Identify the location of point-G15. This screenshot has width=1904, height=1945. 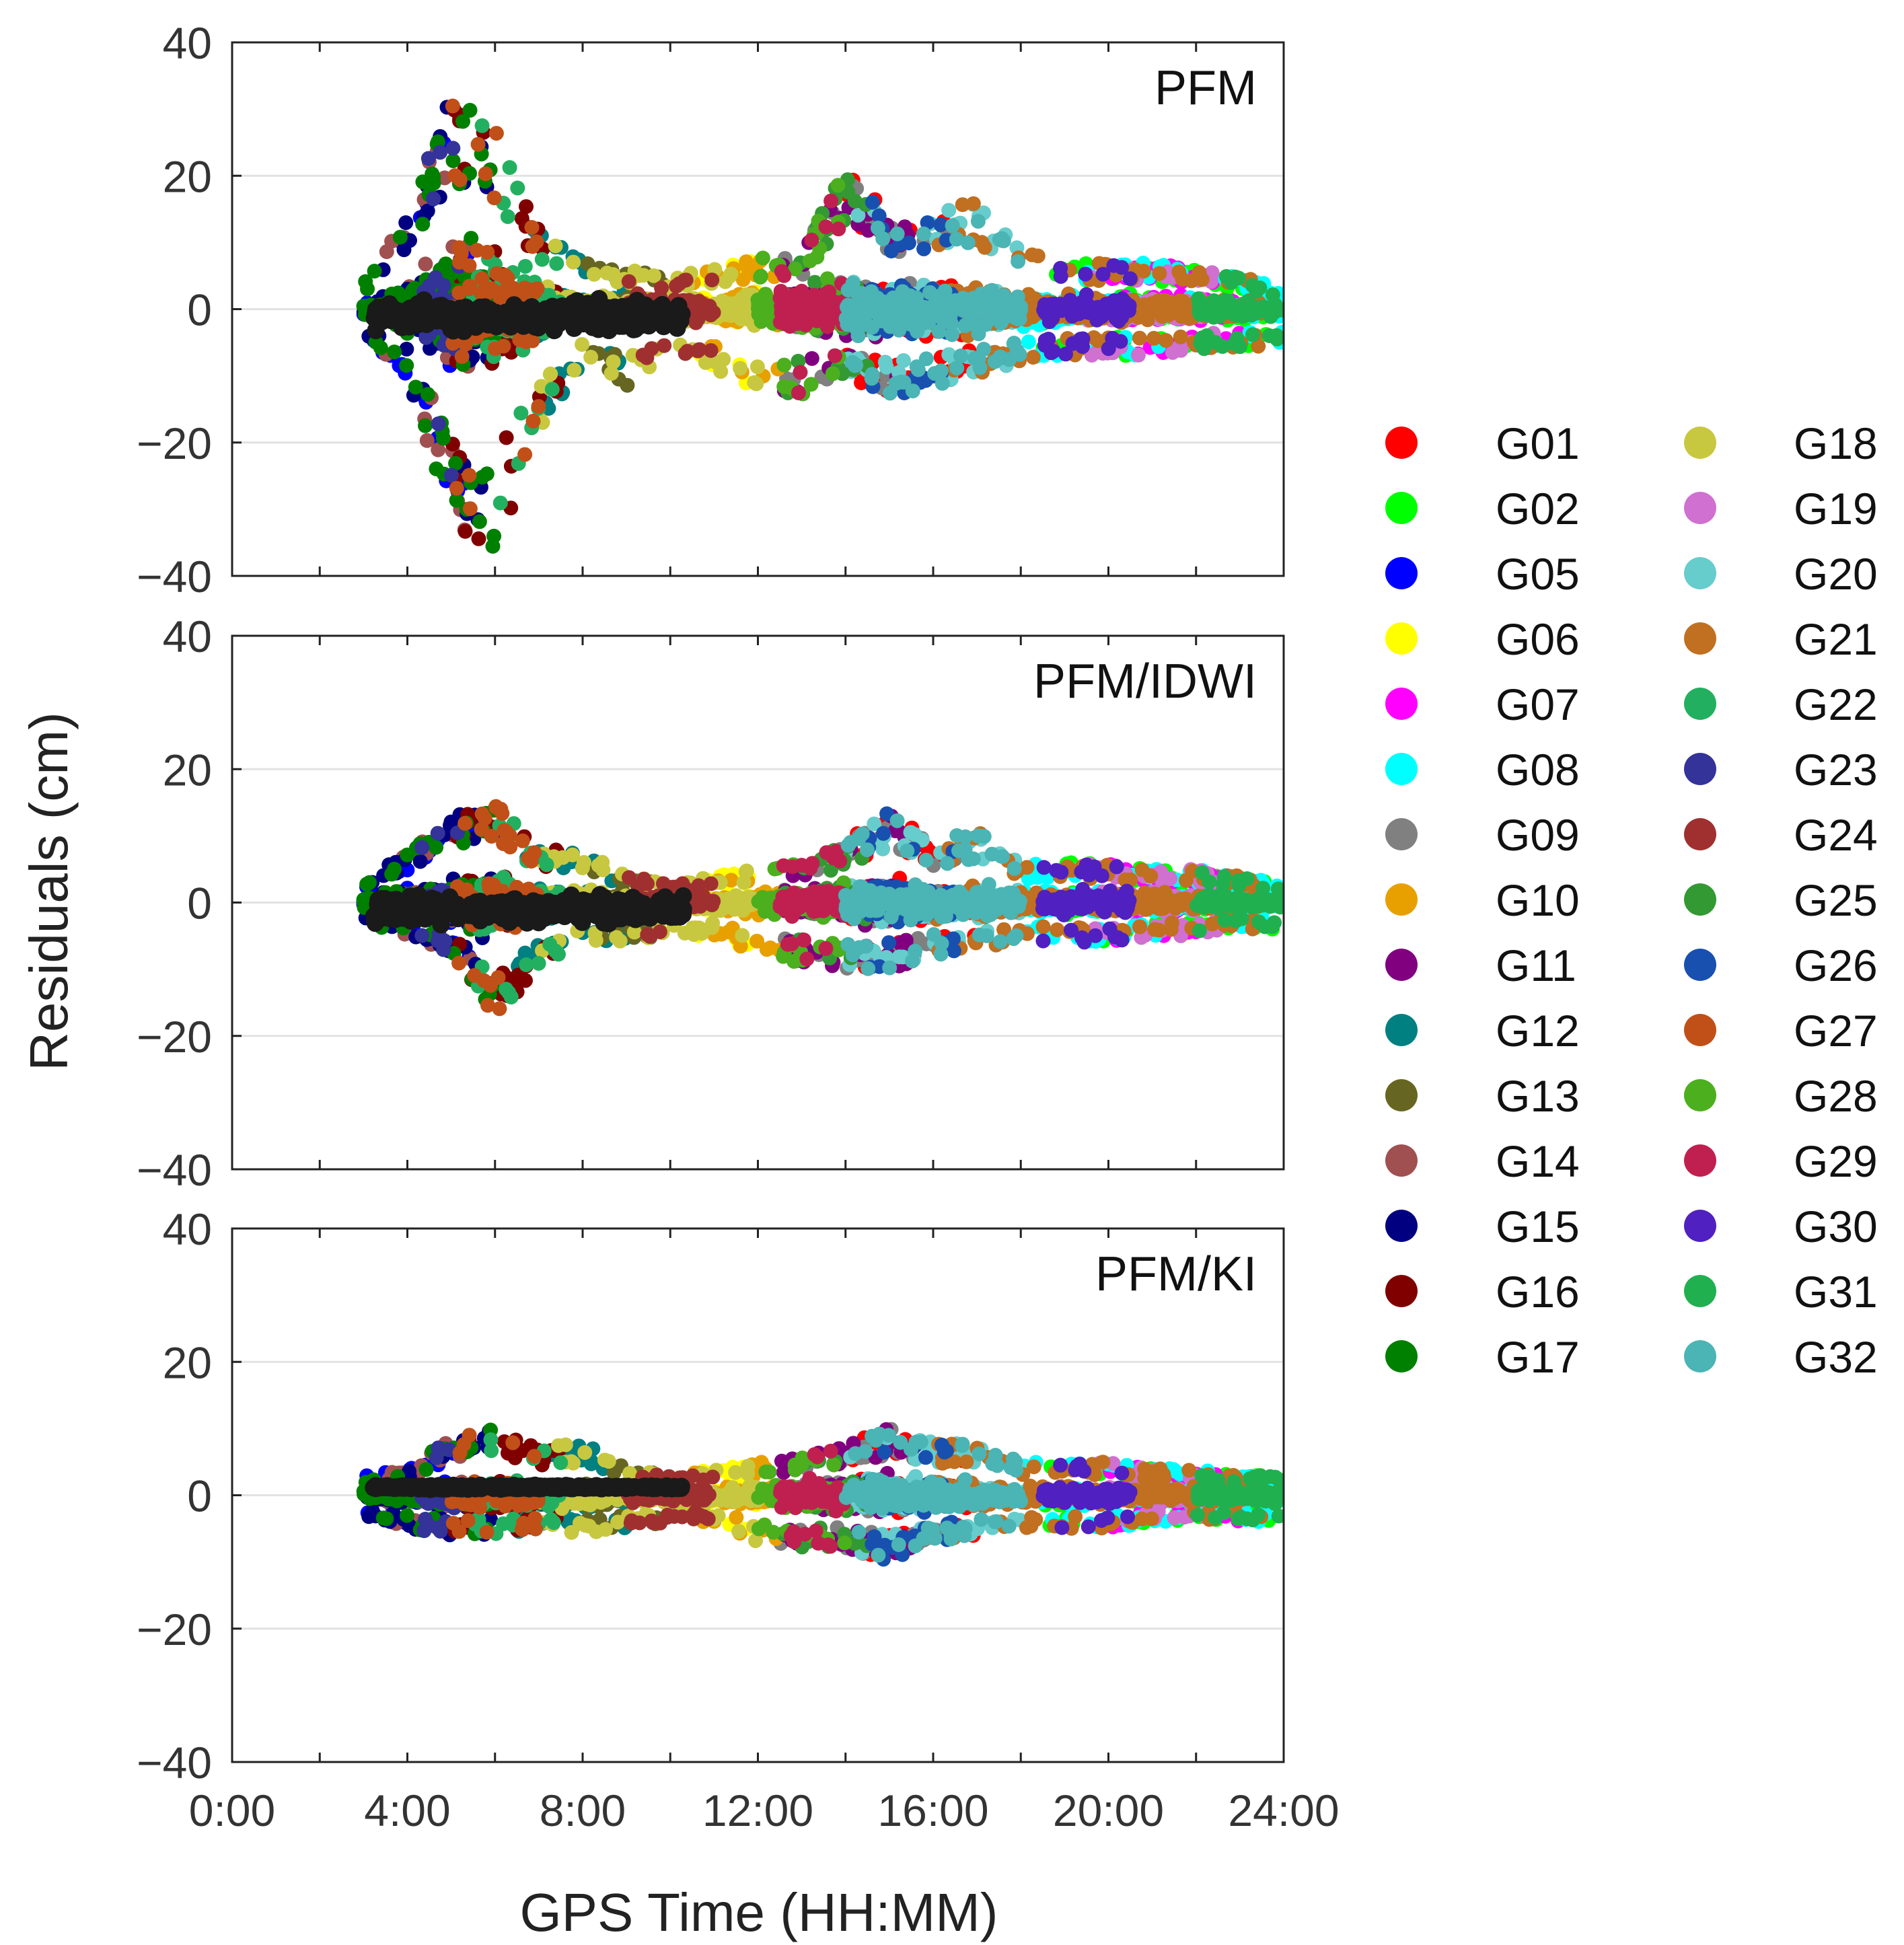
(406, 349).